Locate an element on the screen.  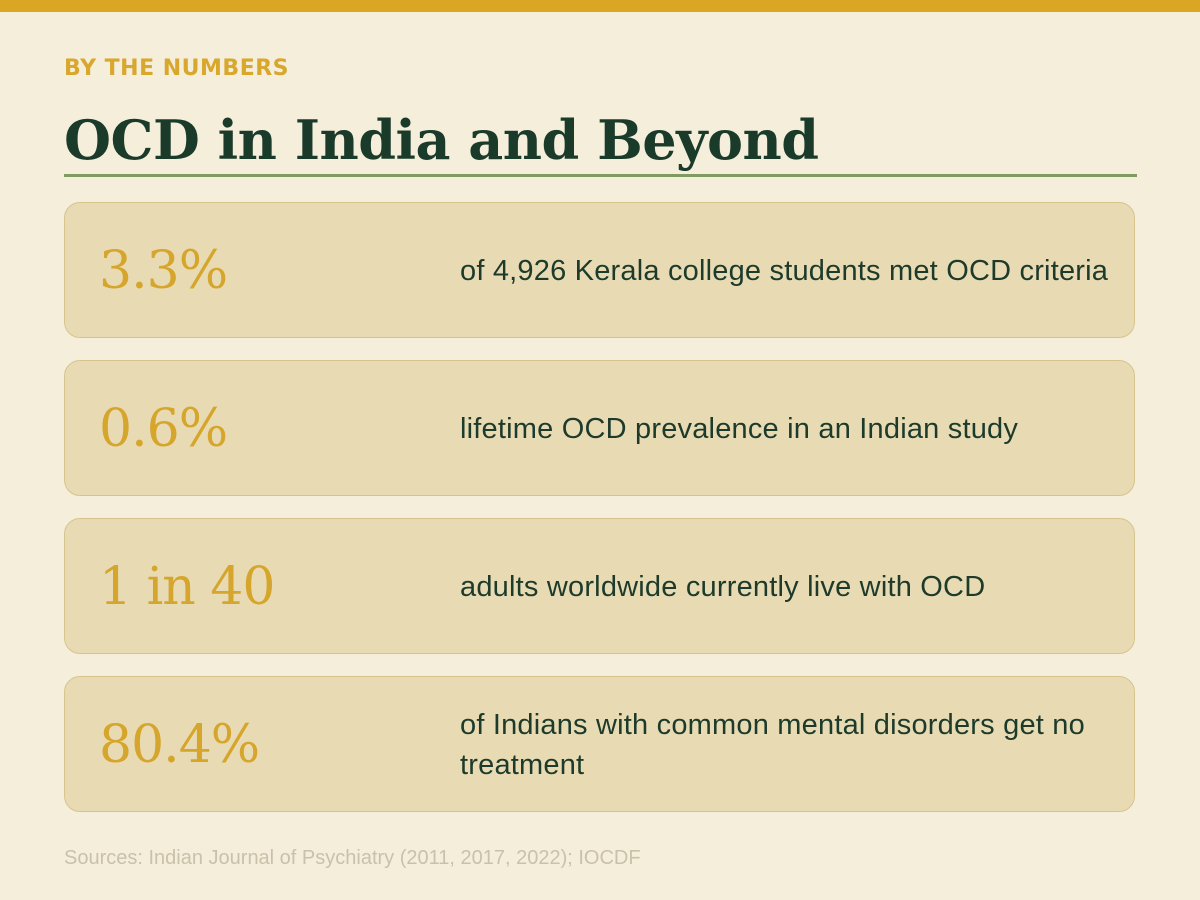
stat-value: 0.6% is located at coordinates (163, 429).